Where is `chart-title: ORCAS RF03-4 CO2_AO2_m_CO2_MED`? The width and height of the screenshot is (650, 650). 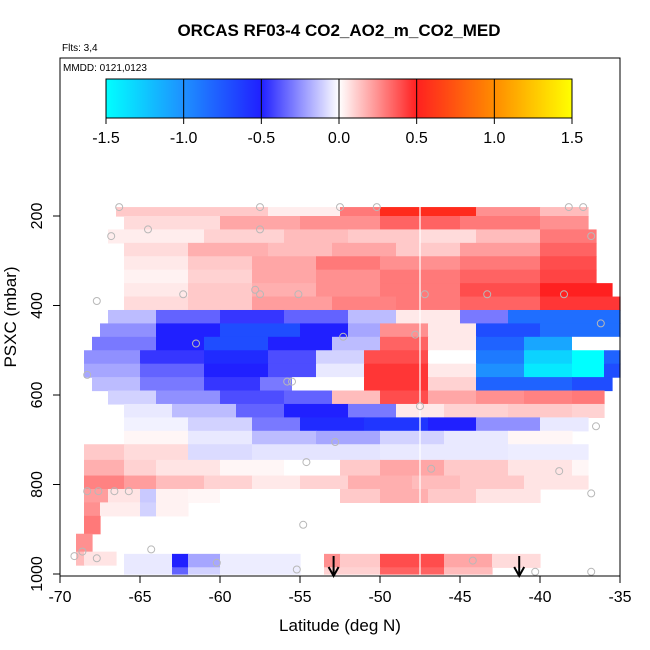 chart-title: ORCAS RF03-4 CO2_AO2_m_CO2_MED is located at coordinates (338, 30).